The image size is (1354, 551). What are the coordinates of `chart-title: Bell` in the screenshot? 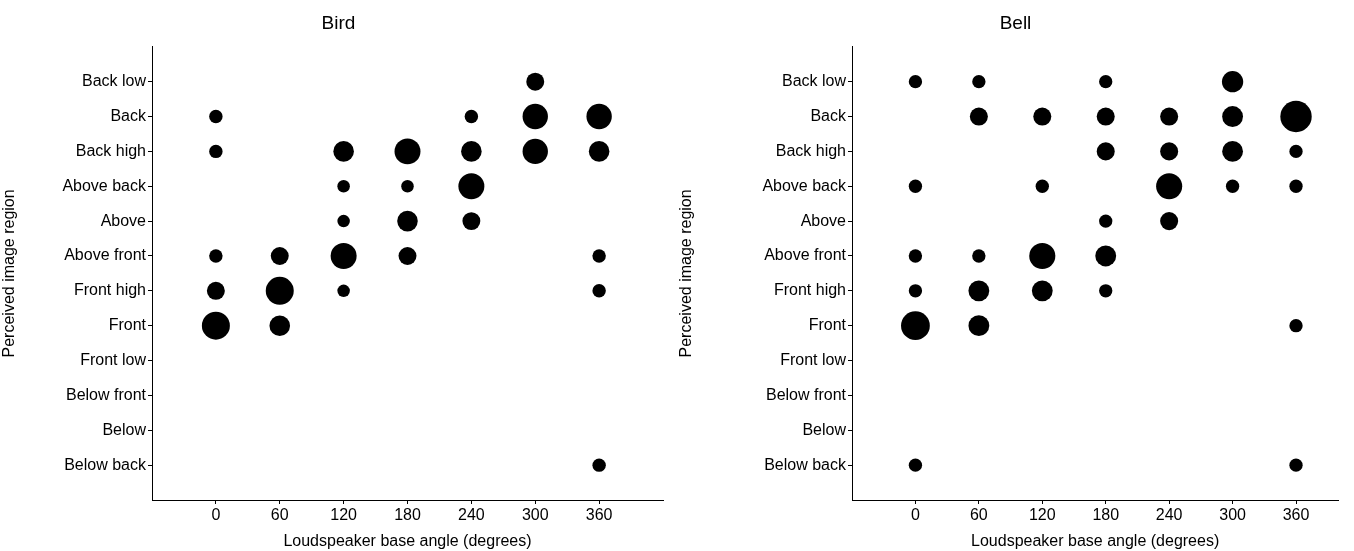 It's located at (1015, 22).